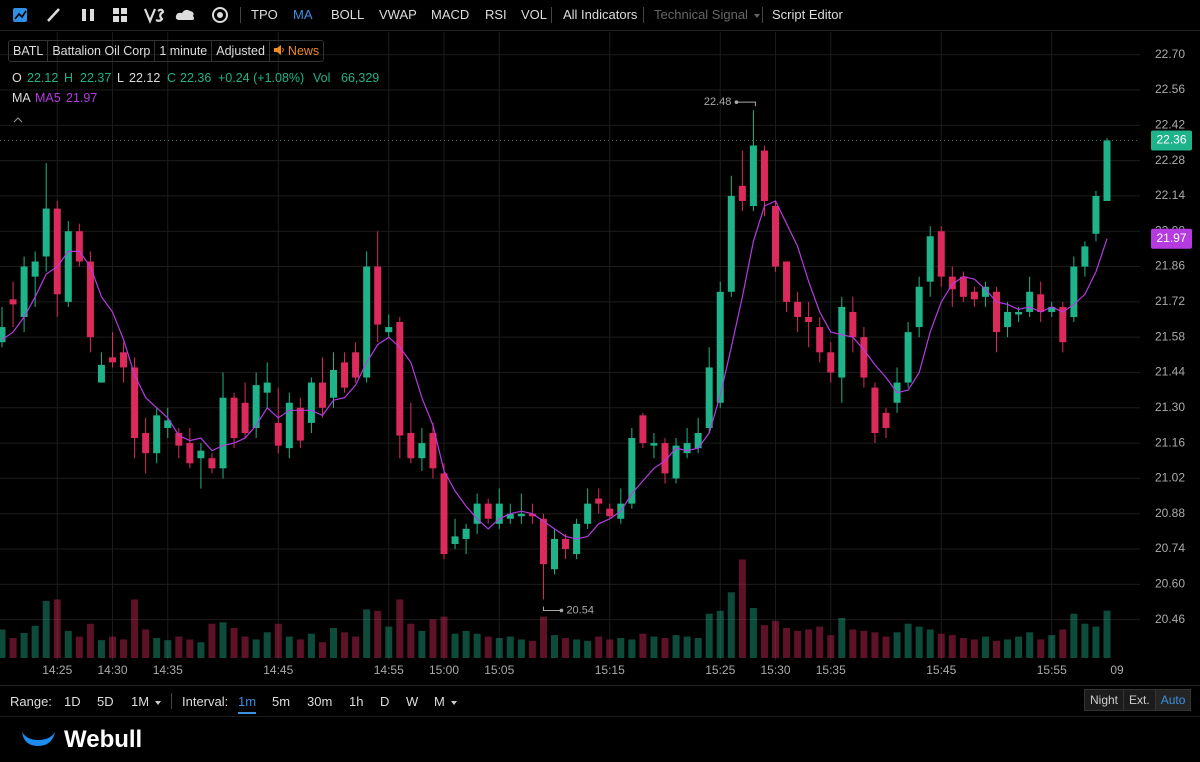 This screenshot has height=762, width=1200. Describe the element at coordinates (53, 15) in the screenshot. I see `draw-icon` at that location.